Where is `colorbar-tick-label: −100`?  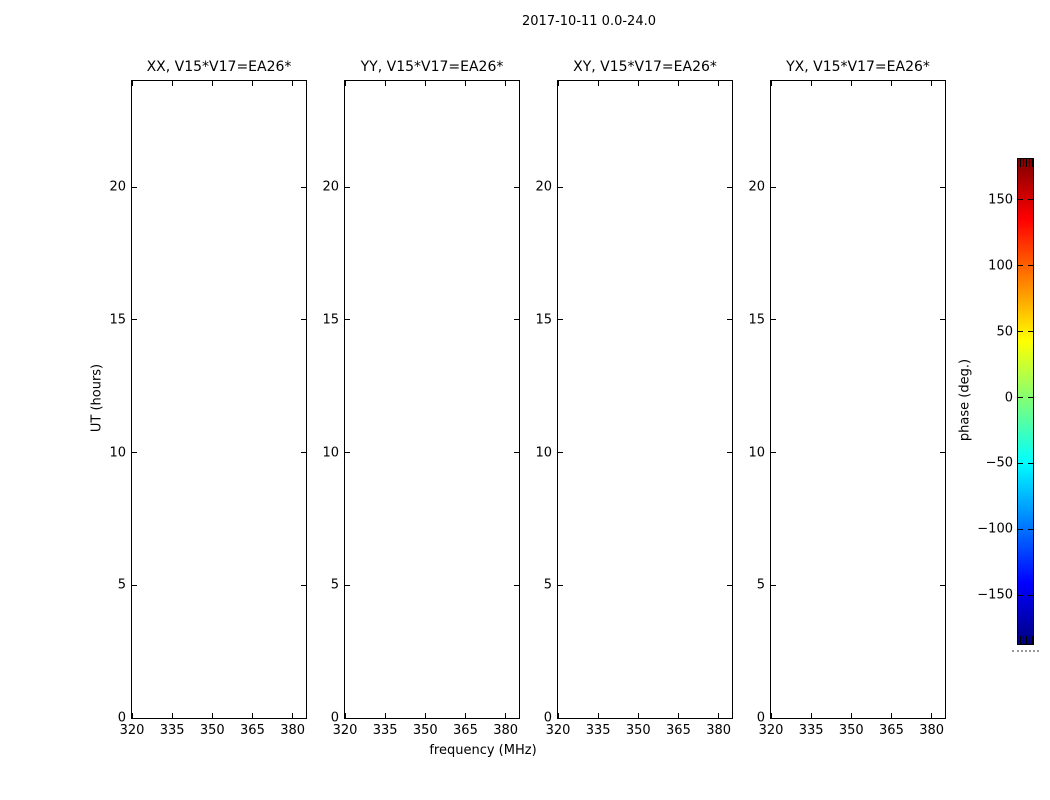
colorbar-tick-label: −100 is located at coordinates (995, 529).